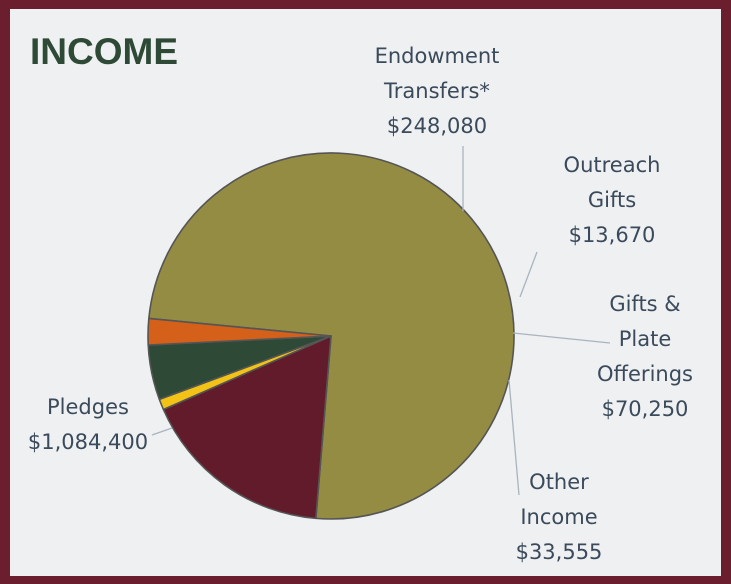 Image resolution: width=731 pixels, height=584 pixels. I want to click on slice-label: Gifts & Plate Offerings $70,250, so click(645, 356).